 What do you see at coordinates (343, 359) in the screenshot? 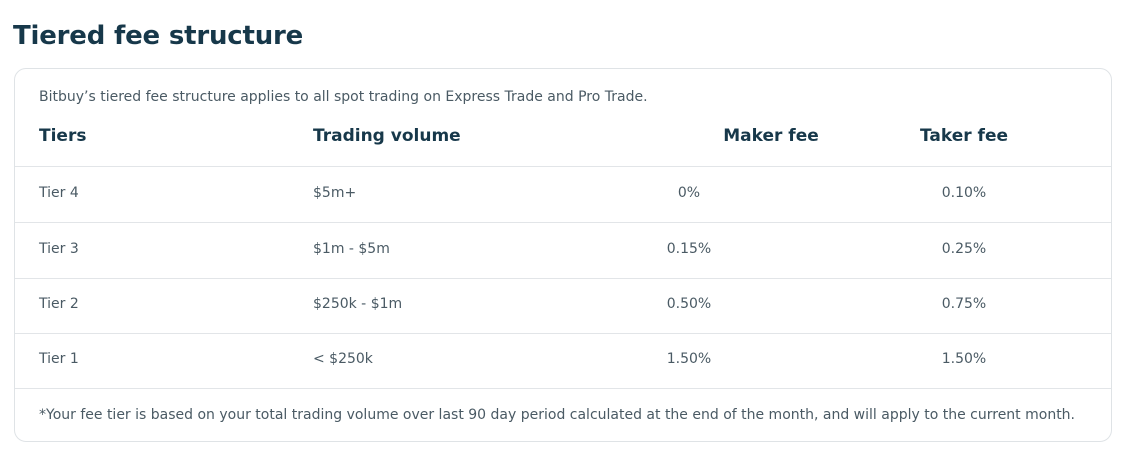
I see `volume-cell: < $250k` at bounding box center [343, 359].